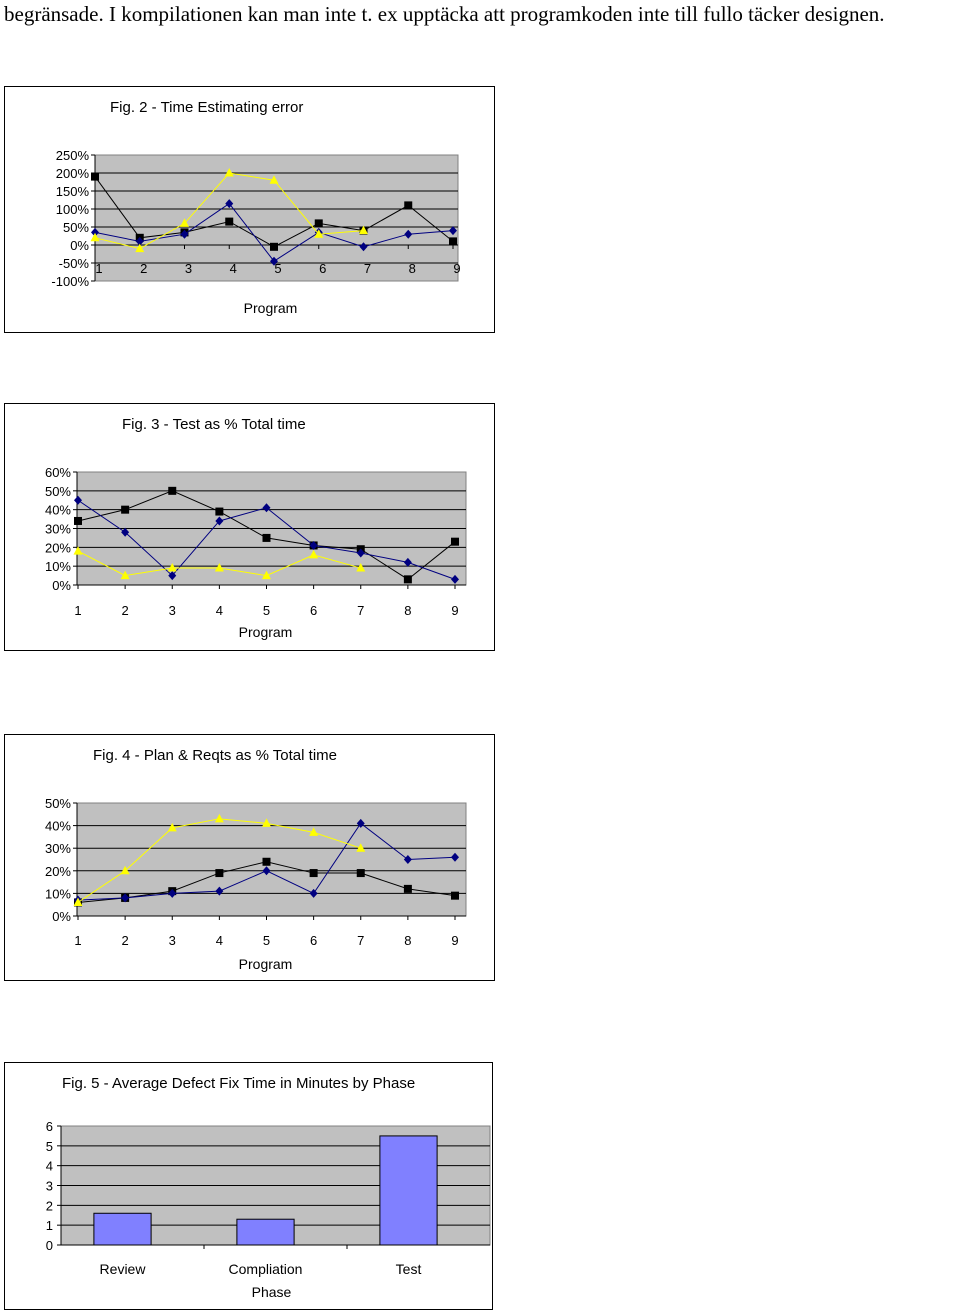  What do you see at coordinates (123, 1269) in the screenshot?
I see `x-tick-label: Review` at bounding box center [123, 1269].